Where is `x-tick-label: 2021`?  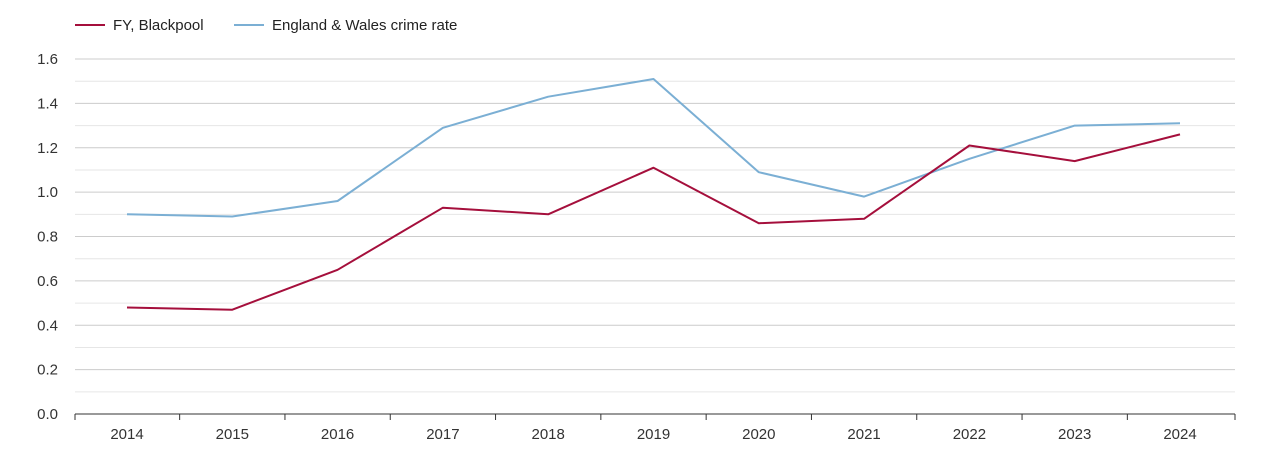
x-tick-label: 2021 is located at coordinates (863, 434).